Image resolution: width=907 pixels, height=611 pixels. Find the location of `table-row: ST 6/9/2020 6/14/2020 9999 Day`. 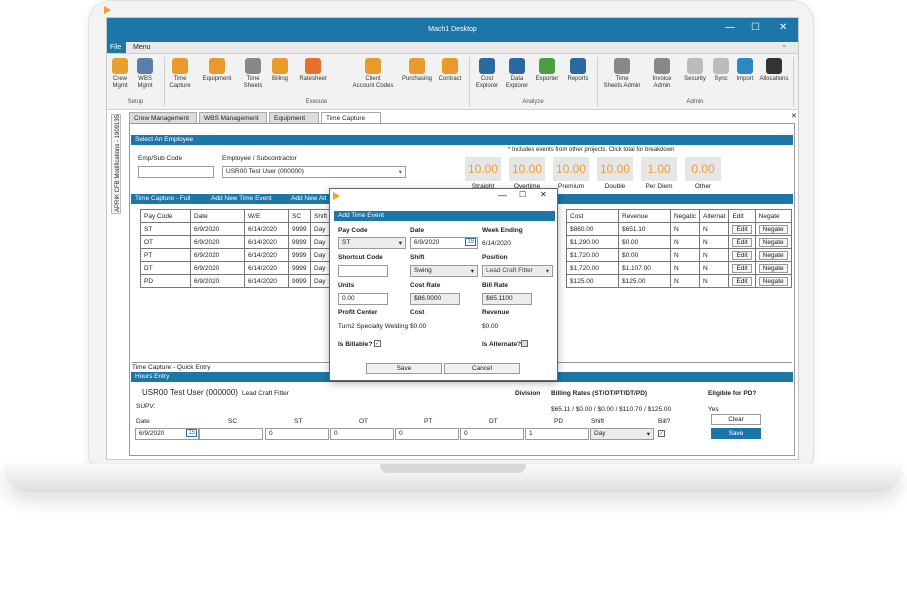

table-row: ST 6/9/2020 6/14/2020 9999 Day is located at coordinates (236, 229).